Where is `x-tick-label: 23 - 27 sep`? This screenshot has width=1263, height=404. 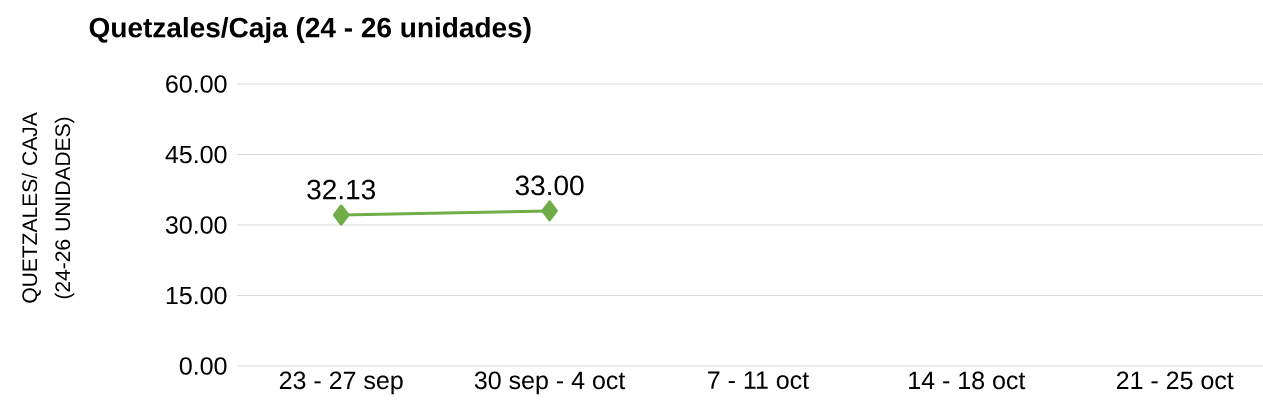 x-tick-label: 23 - 27 sep is located at coordinates (341, 383).